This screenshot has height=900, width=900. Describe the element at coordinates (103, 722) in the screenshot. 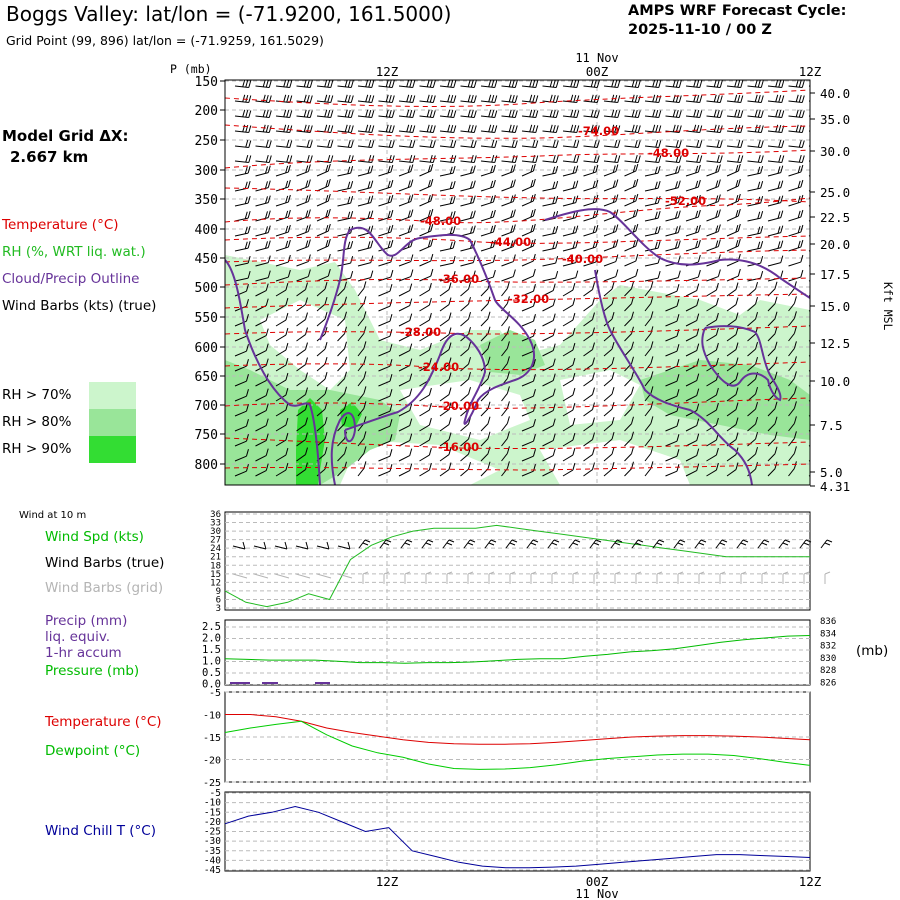

I see `legend-temperature-2m: Temperature (°C)` at that location.